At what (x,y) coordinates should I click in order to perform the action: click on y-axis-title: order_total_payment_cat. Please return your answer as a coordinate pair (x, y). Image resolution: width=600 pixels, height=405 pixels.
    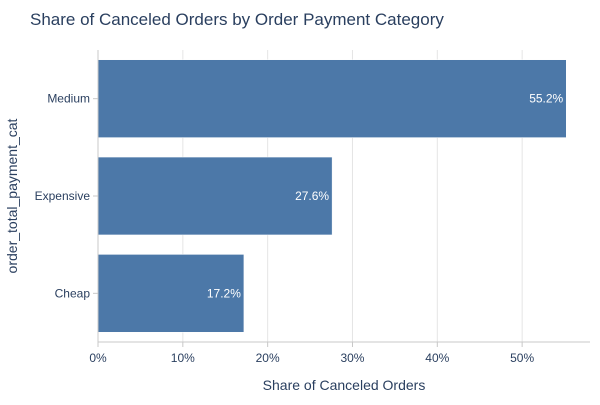
    Looking at the image, I should click on (12, 195).